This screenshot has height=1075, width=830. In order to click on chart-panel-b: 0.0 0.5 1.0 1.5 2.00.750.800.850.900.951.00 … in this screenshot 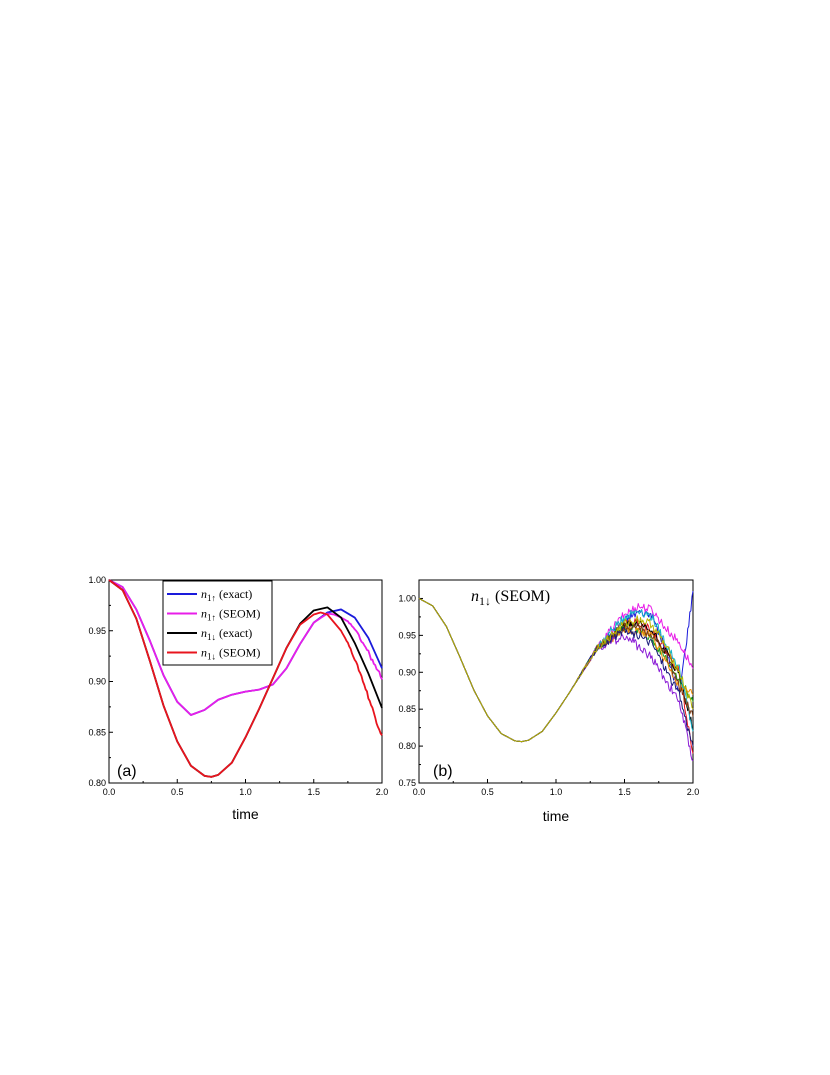, I will do `click(548, 701)`.